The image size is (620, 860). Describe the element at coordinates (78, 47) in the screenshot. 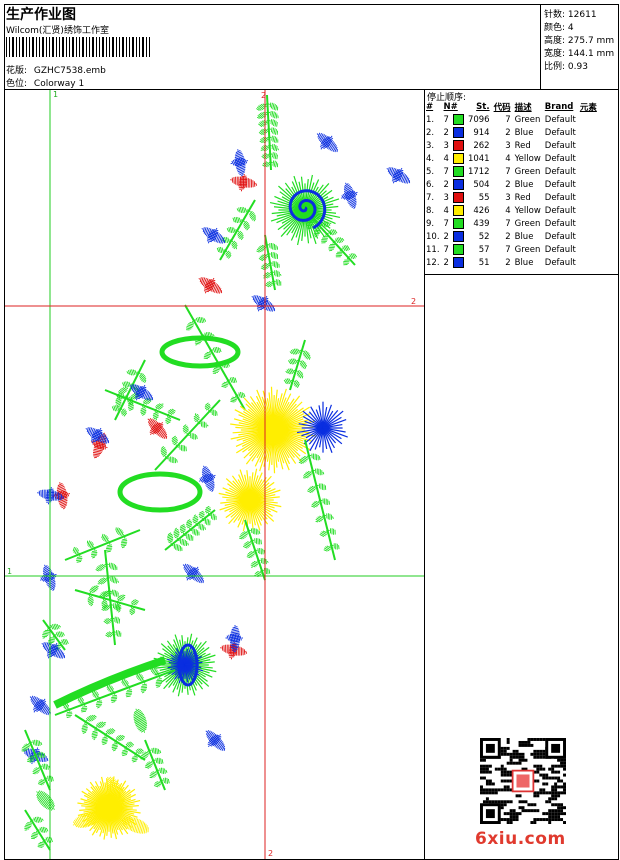

I see `barcode` at that location.